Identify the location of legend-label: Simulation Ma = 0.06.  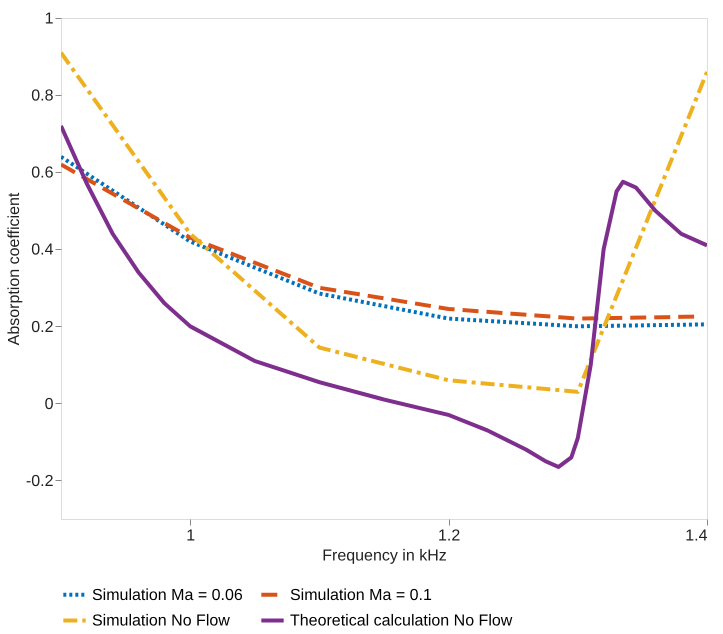
(167, 595).